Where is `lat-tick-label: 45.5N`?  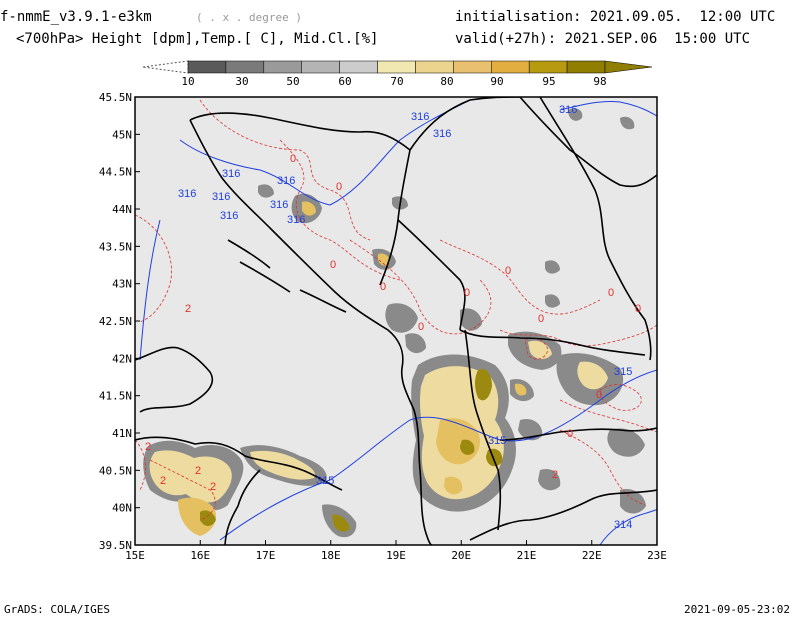
lat-tick-label: 45.5N is located at coordinates (115, 97).